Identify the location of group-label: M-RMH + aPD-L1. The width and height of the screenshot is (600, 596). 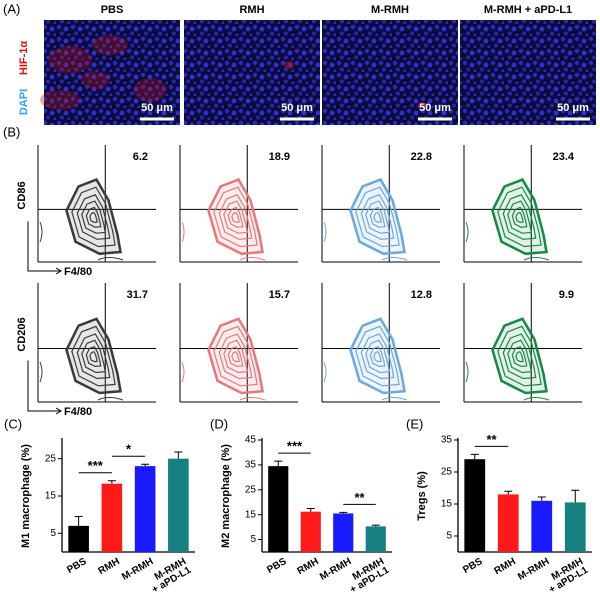
(528, 10).